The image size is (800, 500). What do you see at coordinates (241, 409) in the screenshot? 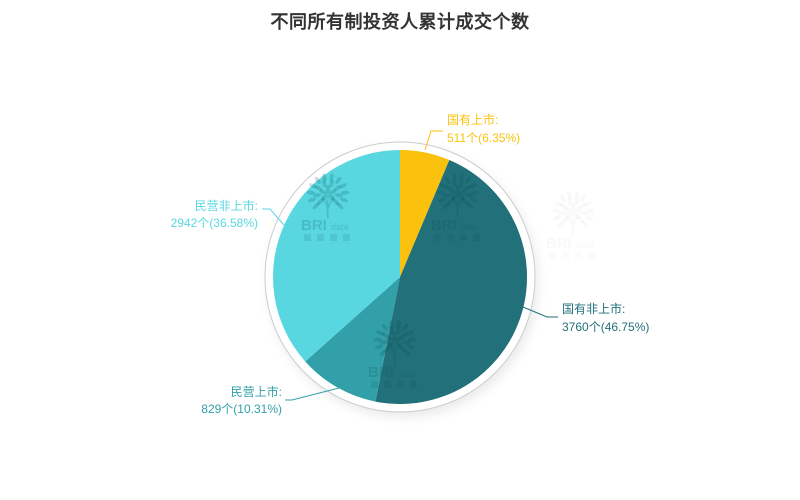
I see `slice-label-2-value: 829个(10.31%)` at bounding box center [241, 409].